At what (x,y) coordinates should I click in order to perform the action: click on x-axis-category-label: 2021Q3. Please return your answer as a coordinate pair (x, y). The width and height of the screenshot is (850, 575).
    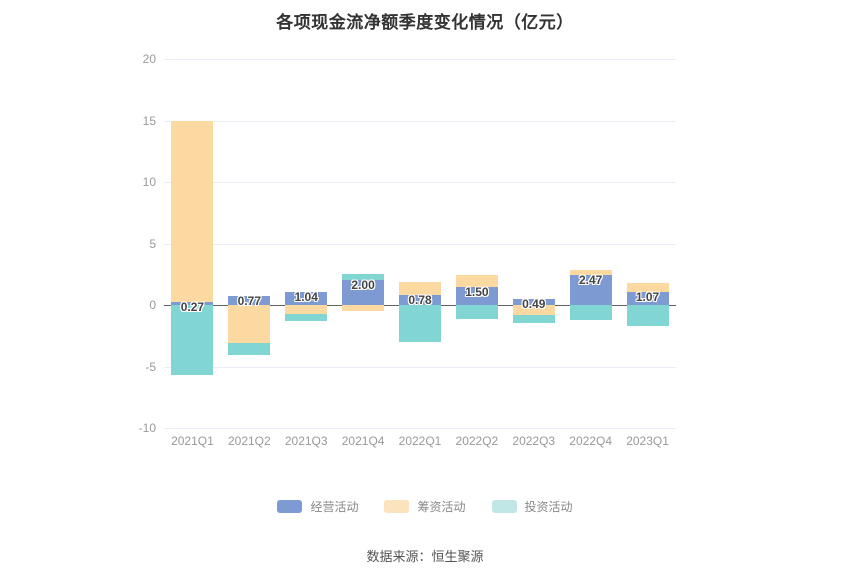
    Looking at the image, I should click on (306, 441).